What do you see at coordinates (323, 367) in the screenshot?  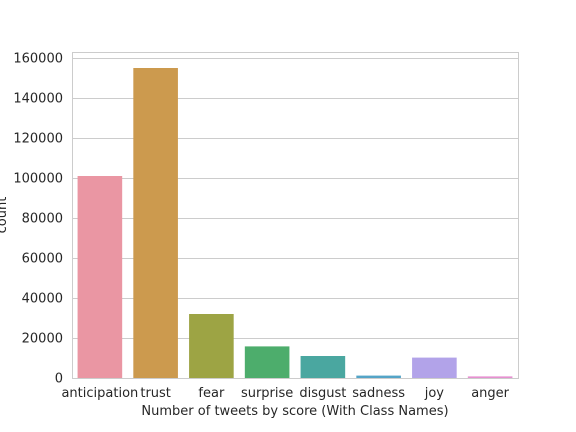 I see `bar-disgust` at bounding box center [323, 367].